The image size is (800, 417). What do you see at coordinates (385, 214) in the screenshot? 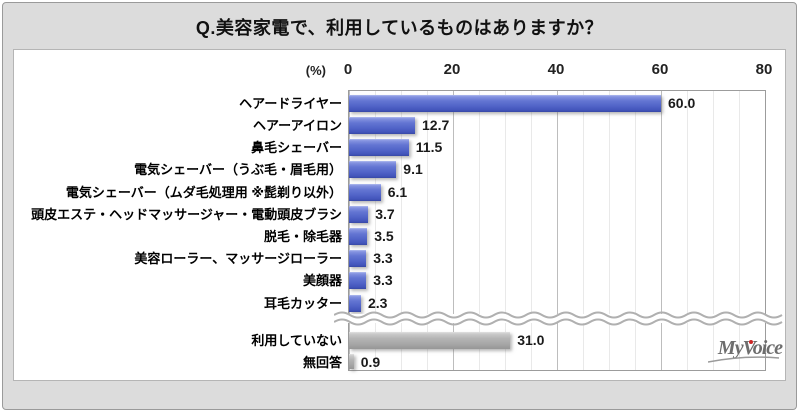
I see `value-label: 3.7` at bounding box center [385, 214].